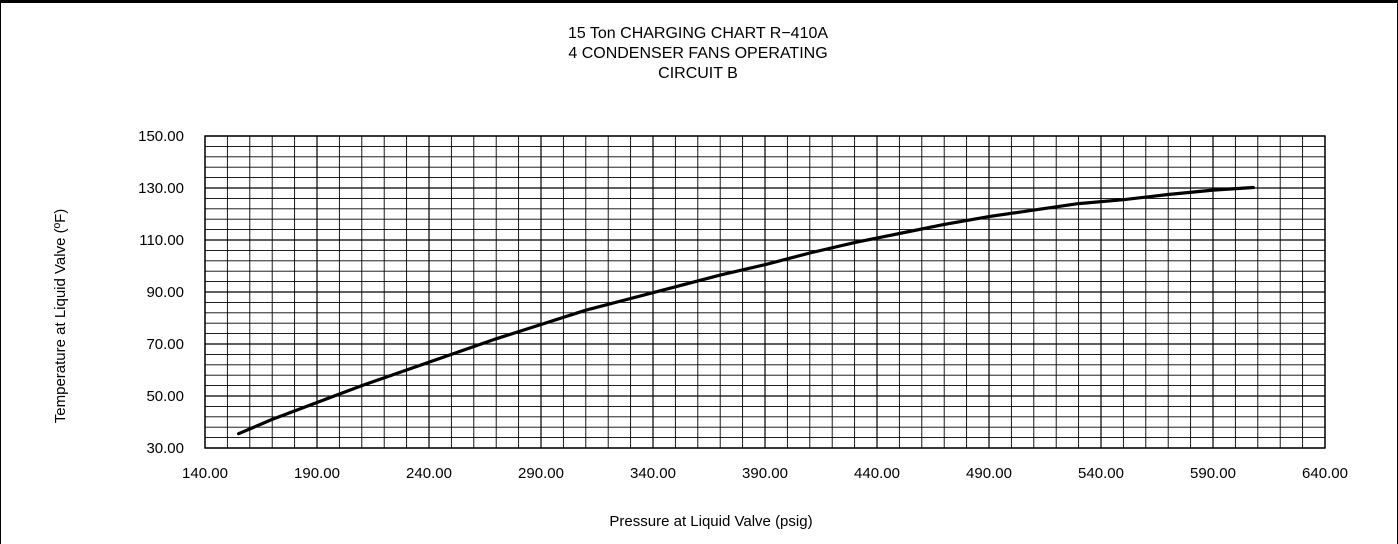  What do you see at coordinates (1101, 473) in the screenshot?
I see `x-tick-label: 540.00` at bounding box center [1101, 473].